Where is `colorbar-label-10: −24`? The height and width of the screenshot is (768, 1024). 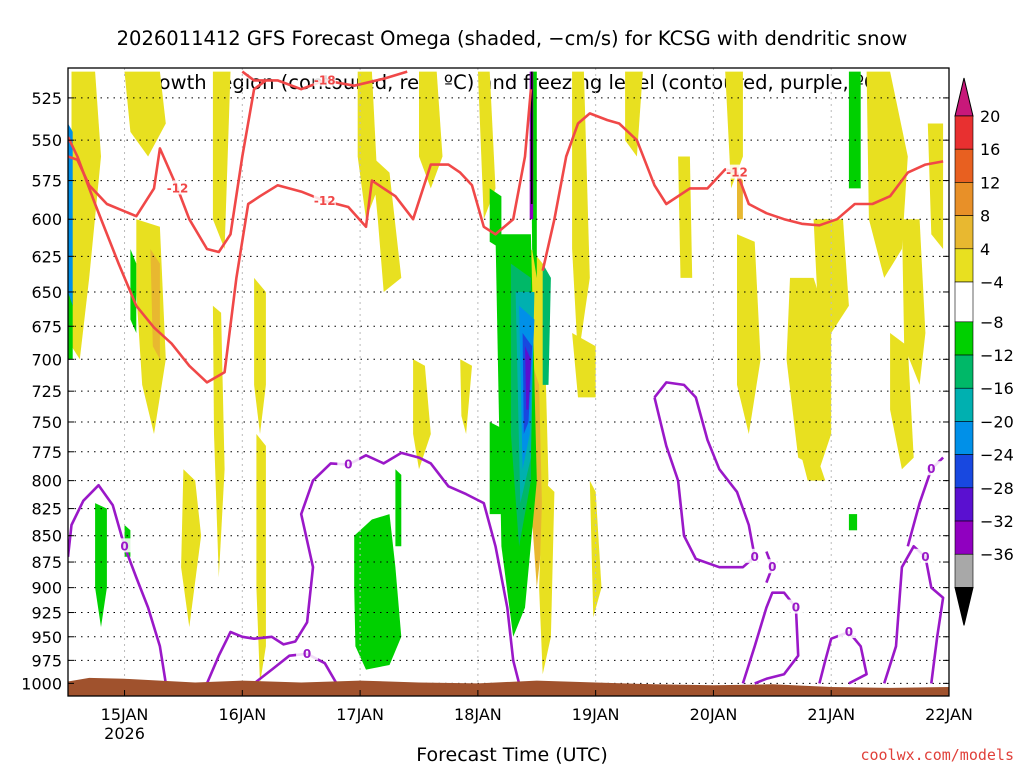 colorbar-label-10: −24 is located at coordinates (997, 455).